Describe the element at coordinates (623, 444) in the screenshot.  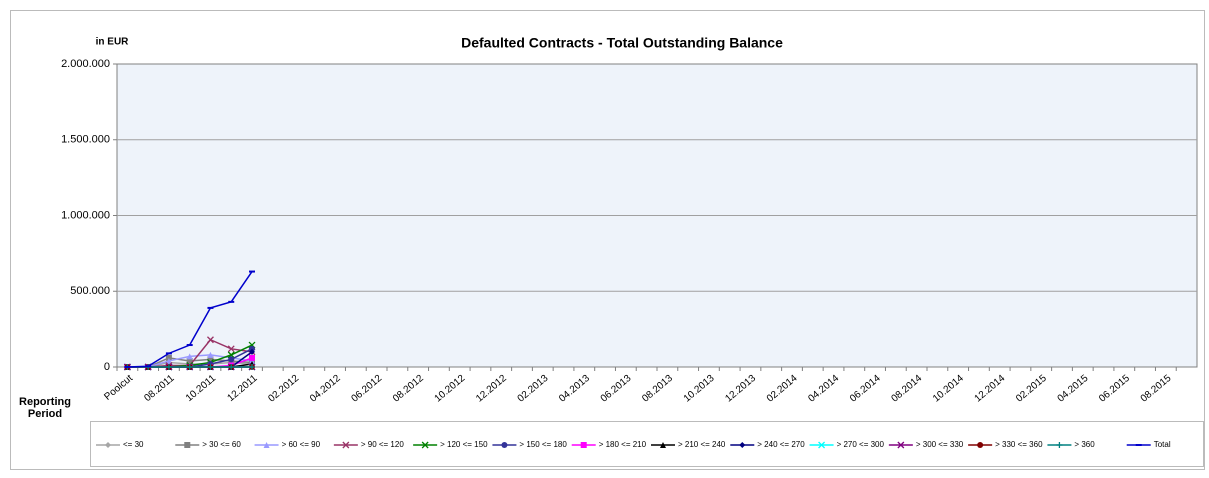
I see `legend-label: > 180 <= 210` at that location.